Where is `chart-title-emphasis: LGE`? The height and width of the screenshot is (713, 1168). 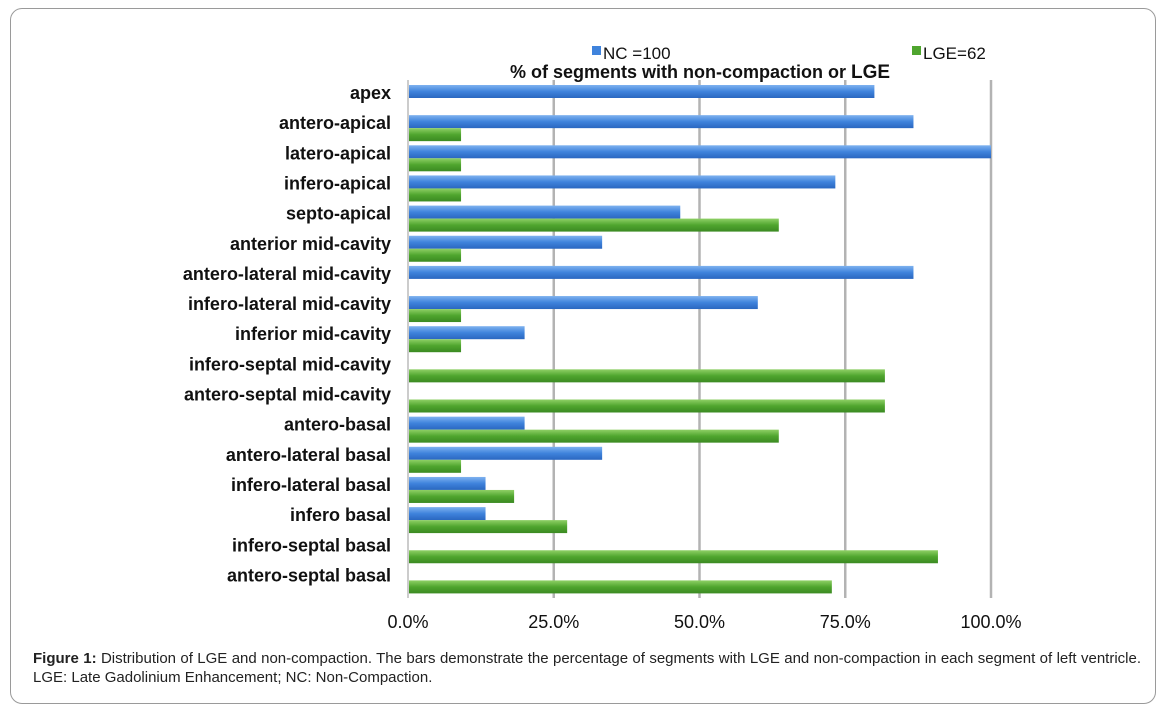
chart-title-emphasis: LGE is located at coordinates (870, 72).